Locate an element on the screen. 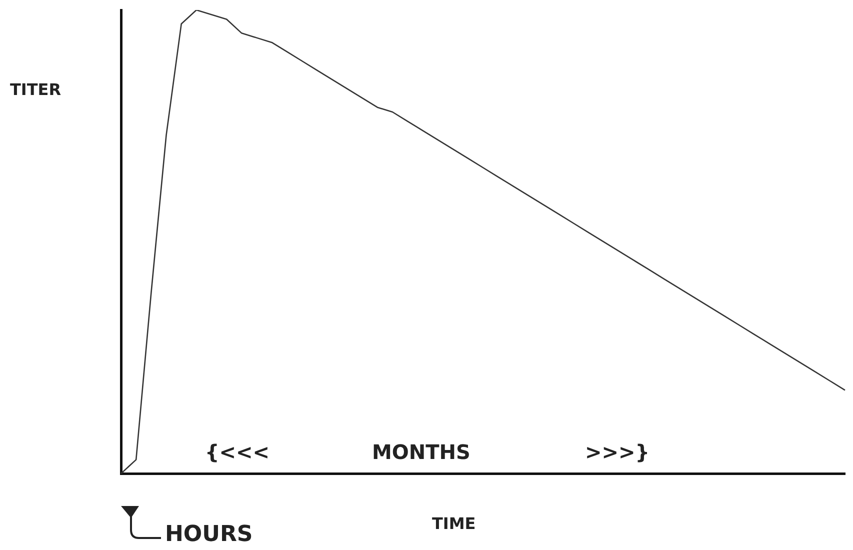 This screenshot has width=853, height=550. annotation: >>>} is located at coordinates (617, 452).